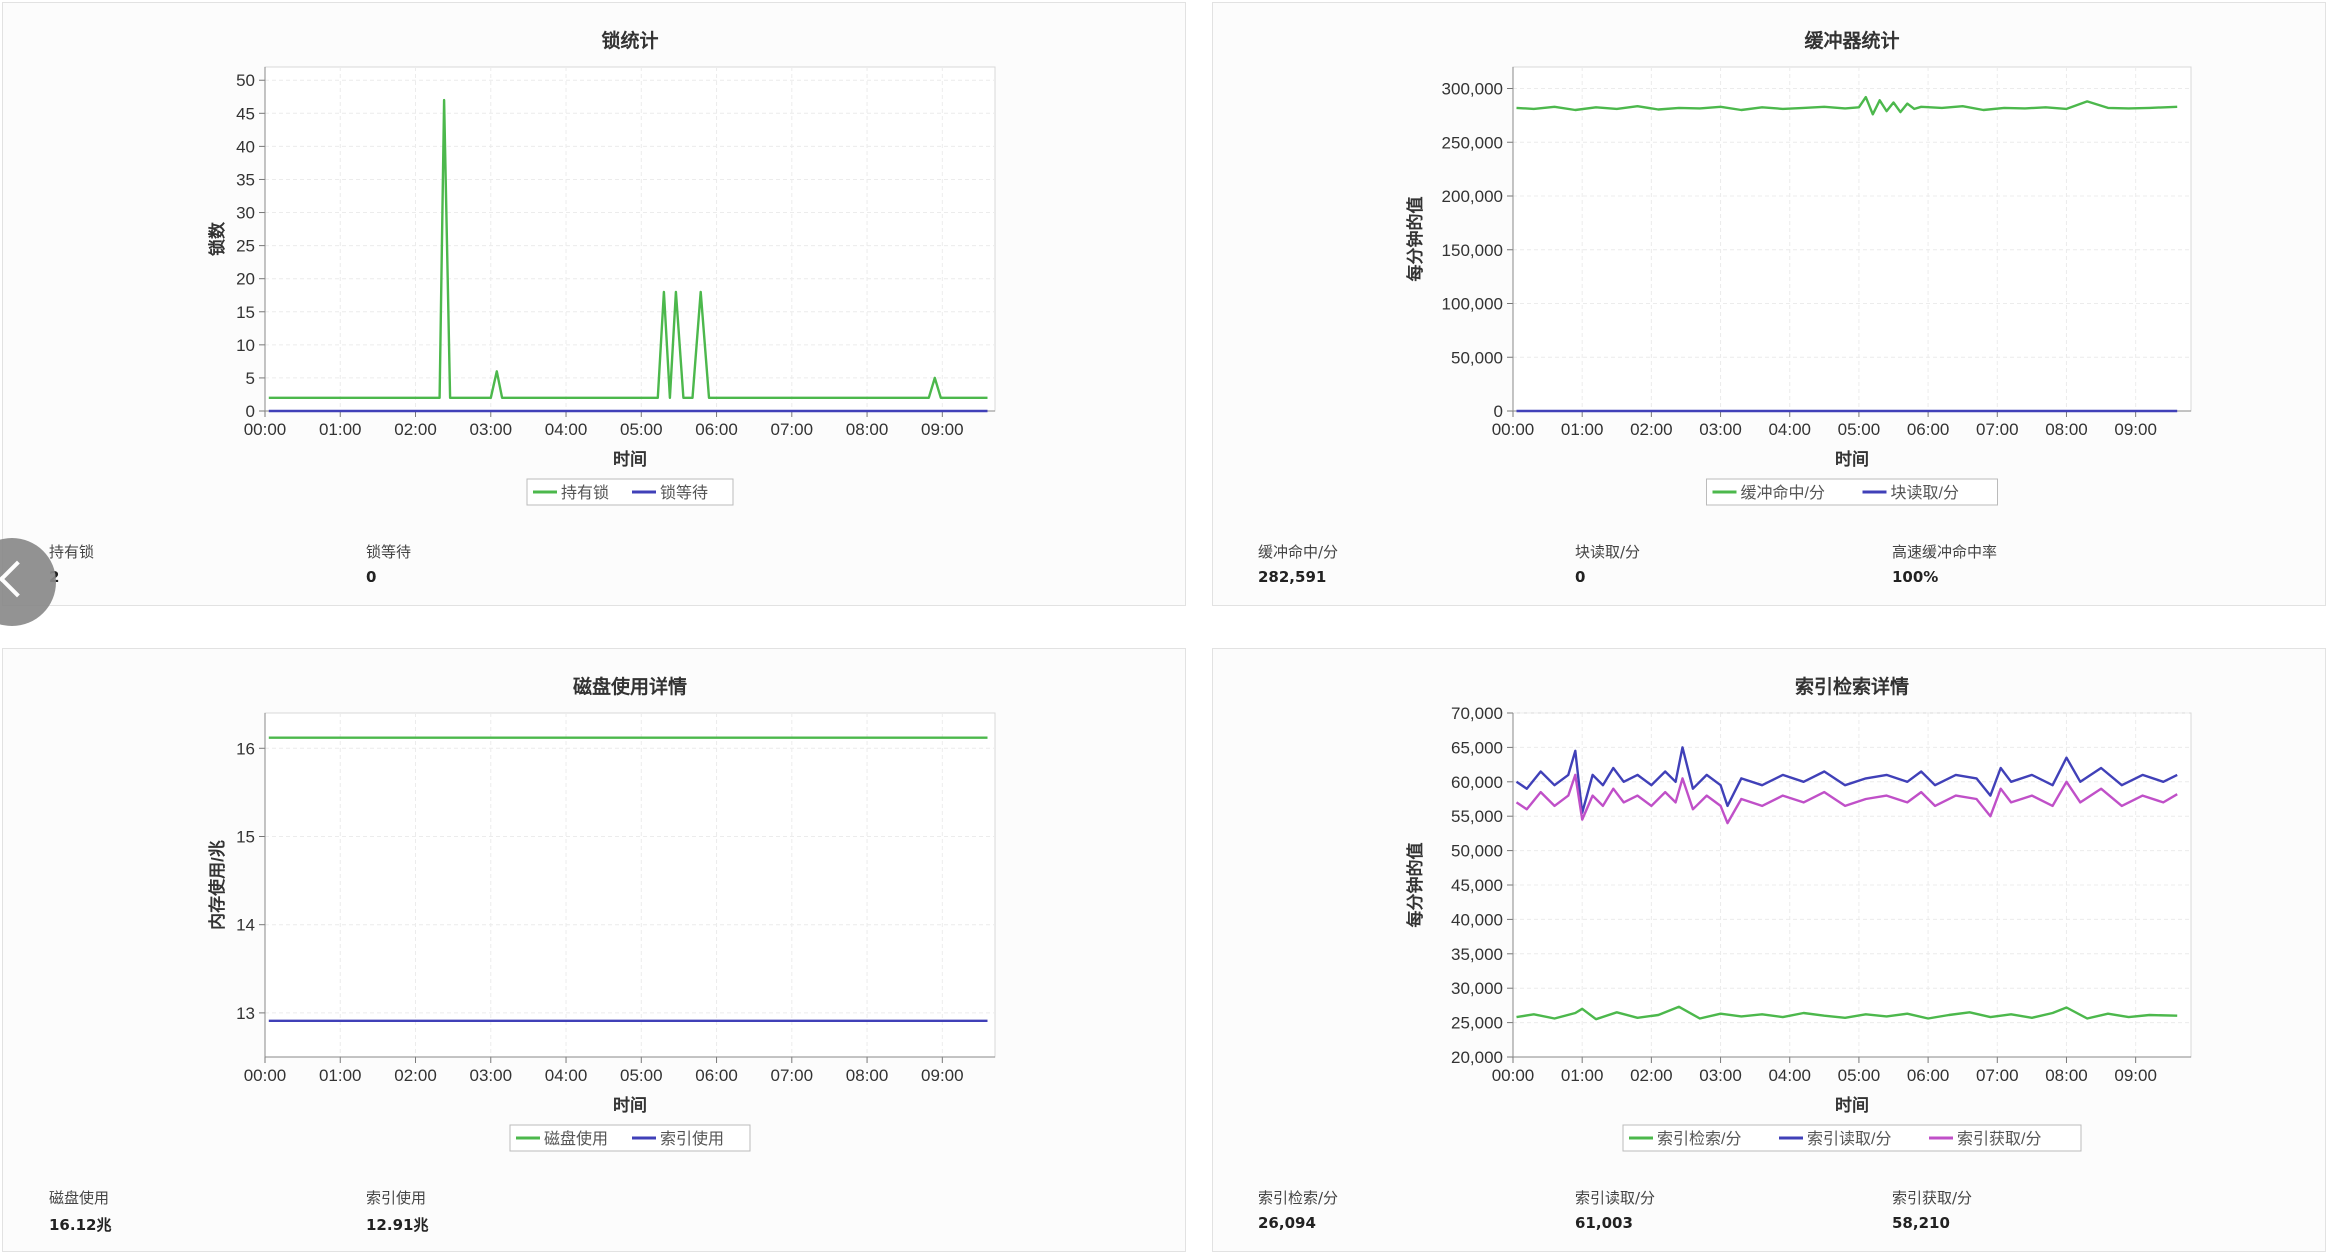 The image size is (2328, 1260). What do you see at coordinates (1615, 1198) in the screenshot?
I see `stat-label: 索引读取/分` at bounding box center [1615, 1198].